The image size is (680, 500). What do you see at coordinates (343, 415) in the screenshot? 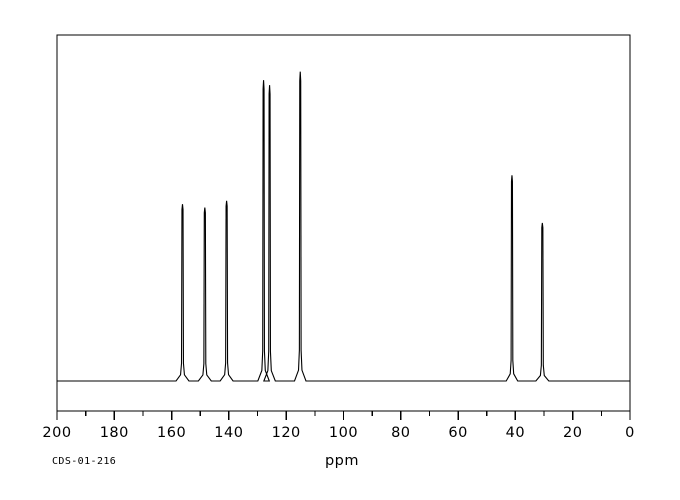
I see `x-axis-ticks` at bounding box center [343, 415].